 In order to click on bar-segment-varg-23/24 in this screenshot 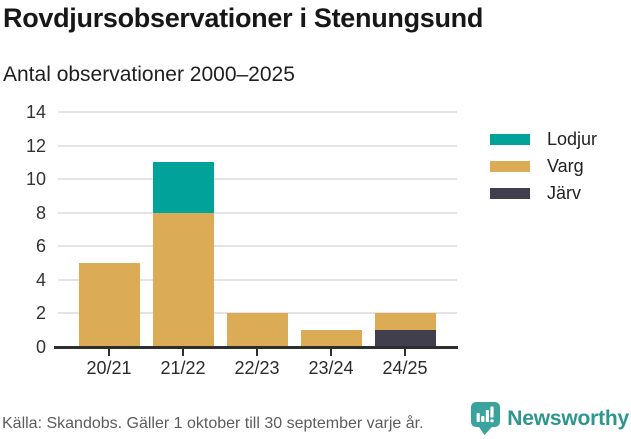, I will do `click(331, 338)`.